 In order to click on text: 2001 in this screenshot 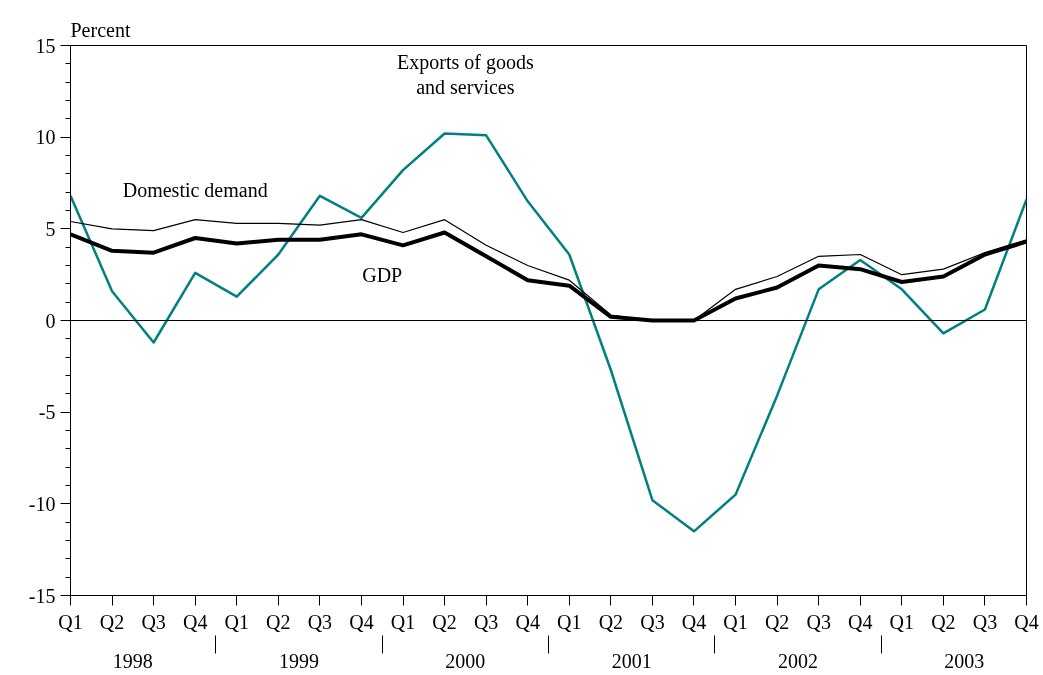, I will do `click(631, 660)`.